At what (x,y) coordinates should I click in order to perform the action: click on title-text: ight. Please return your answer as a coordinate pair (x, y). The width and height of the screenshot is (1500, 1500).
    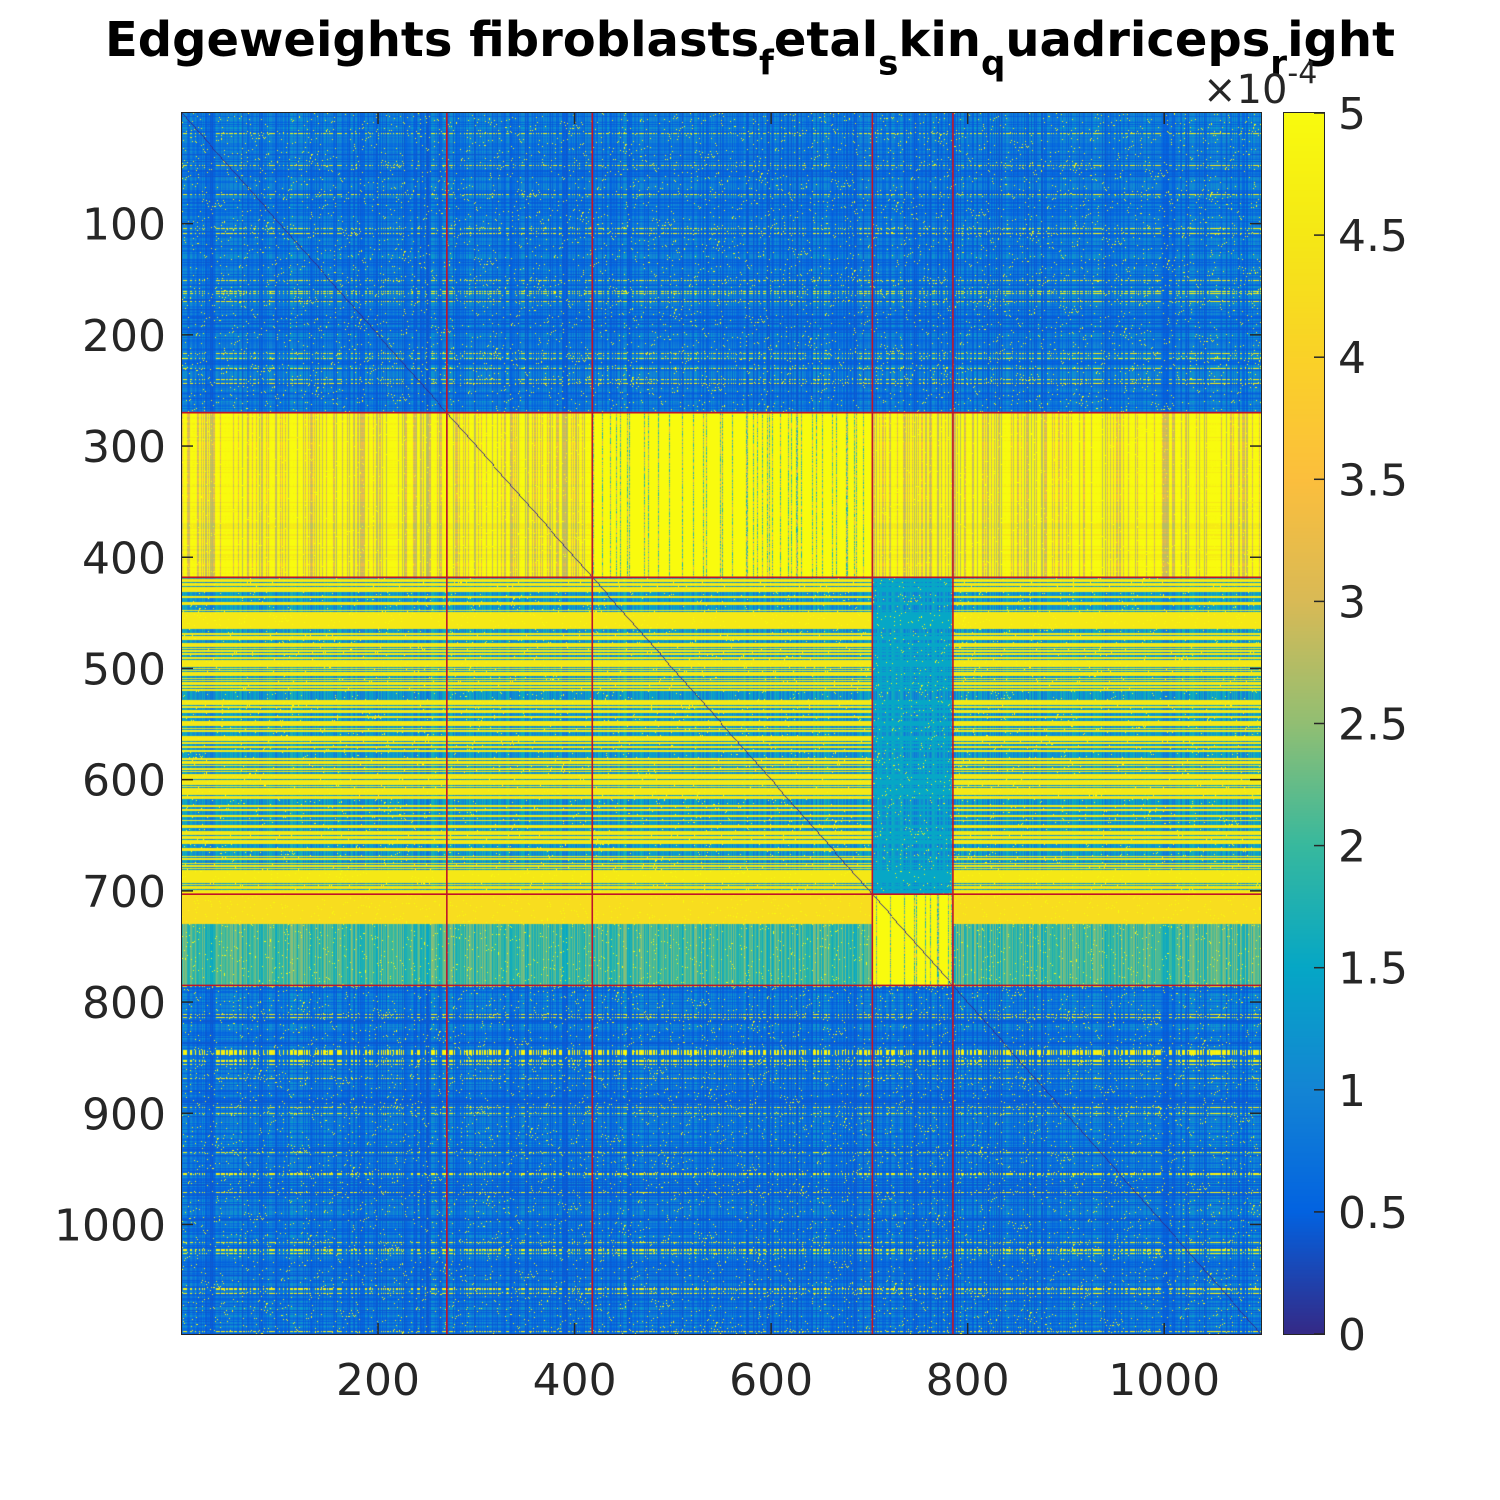
    Looking at the image, I should click on (1341, 40).